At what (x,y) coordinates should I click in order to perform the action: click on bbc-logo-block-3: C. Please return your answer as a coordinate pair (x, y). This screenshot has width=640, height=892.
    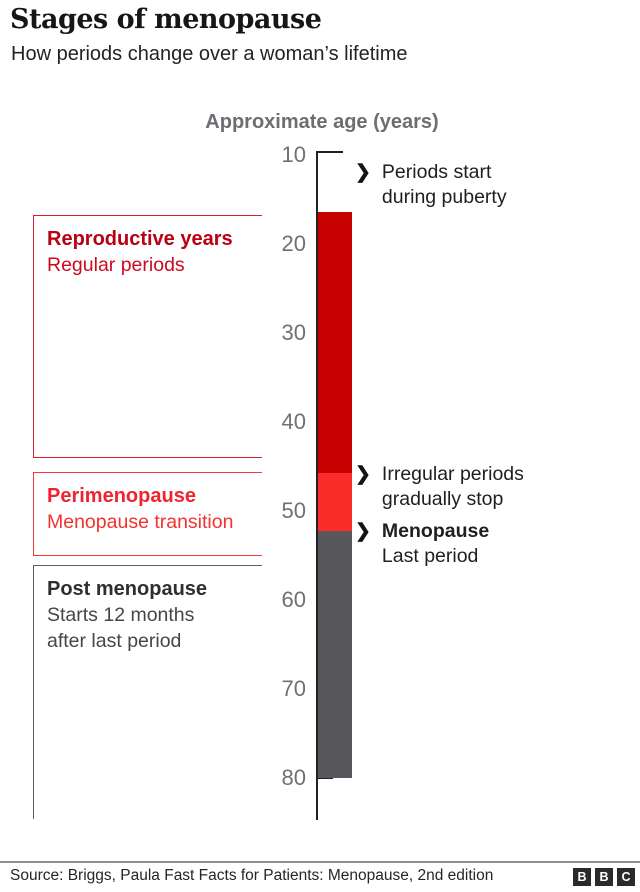
    Looking at the image, I should click on (626, 877).